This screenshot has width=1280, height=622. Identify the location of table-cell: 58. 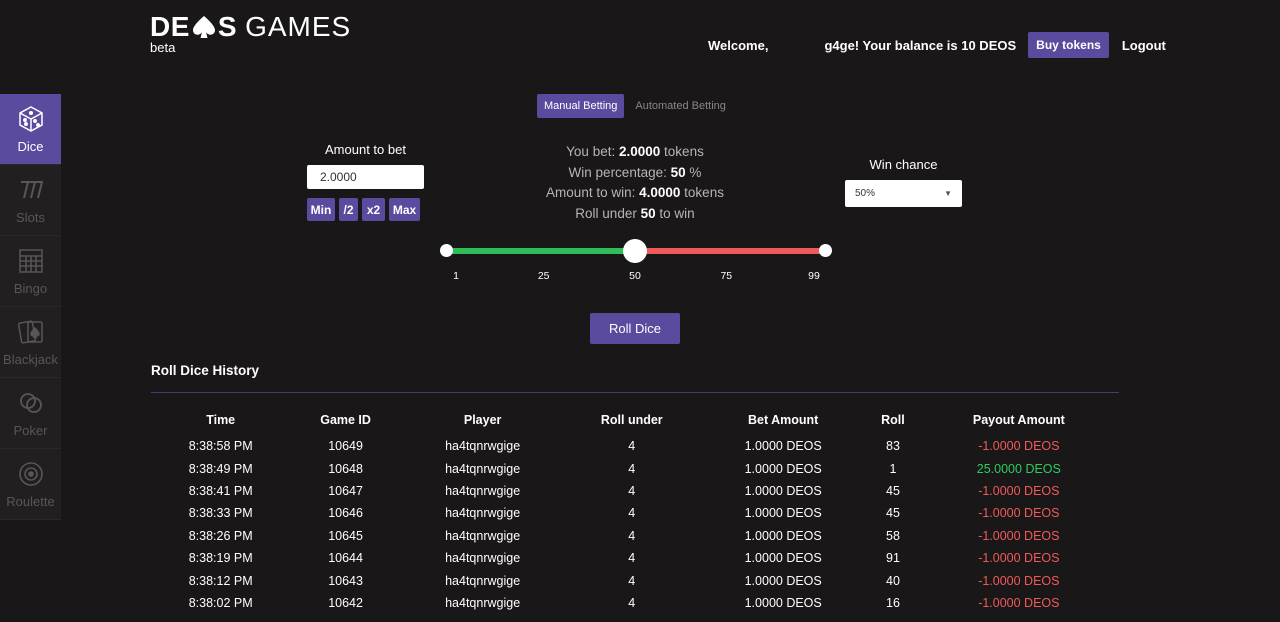
(893, 535).